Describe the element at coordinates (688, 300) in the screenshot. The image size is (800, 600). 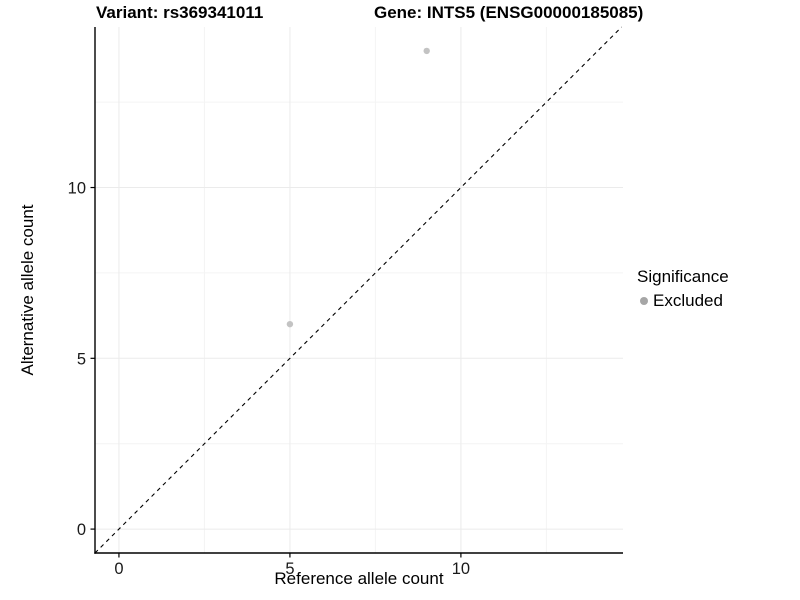
I see `legend-item-label: Excluded` at that location.